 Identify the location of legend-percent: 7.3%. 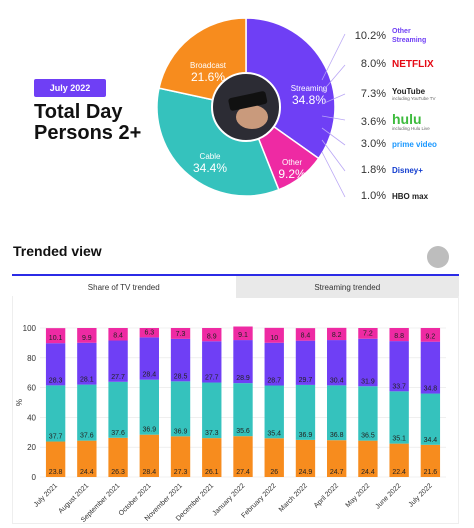
(373, 94).